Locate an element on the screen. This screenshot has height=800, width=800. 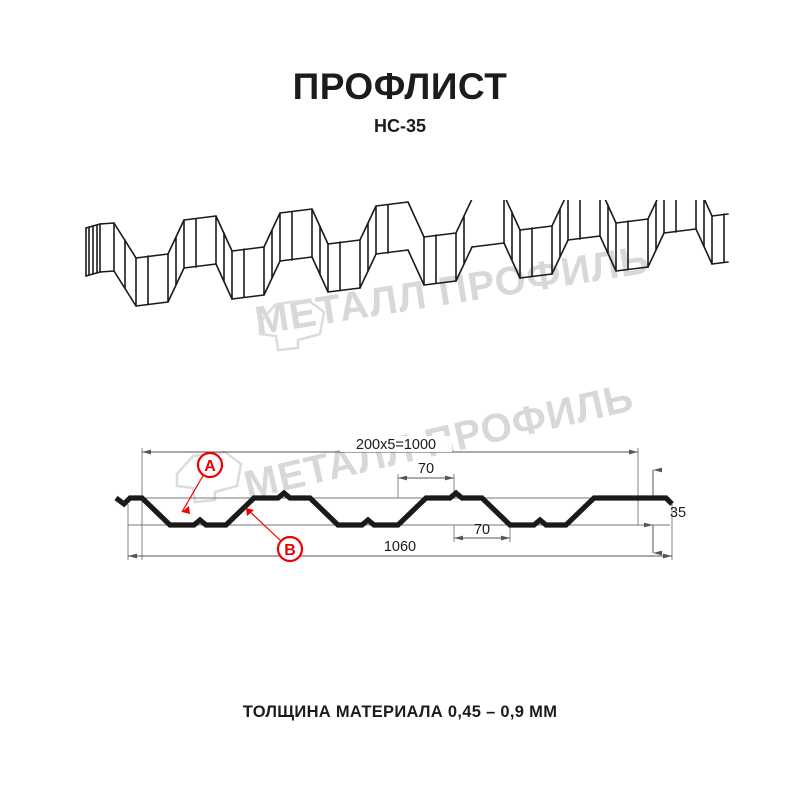
callout-b: B is located at coordinates (274, 535).